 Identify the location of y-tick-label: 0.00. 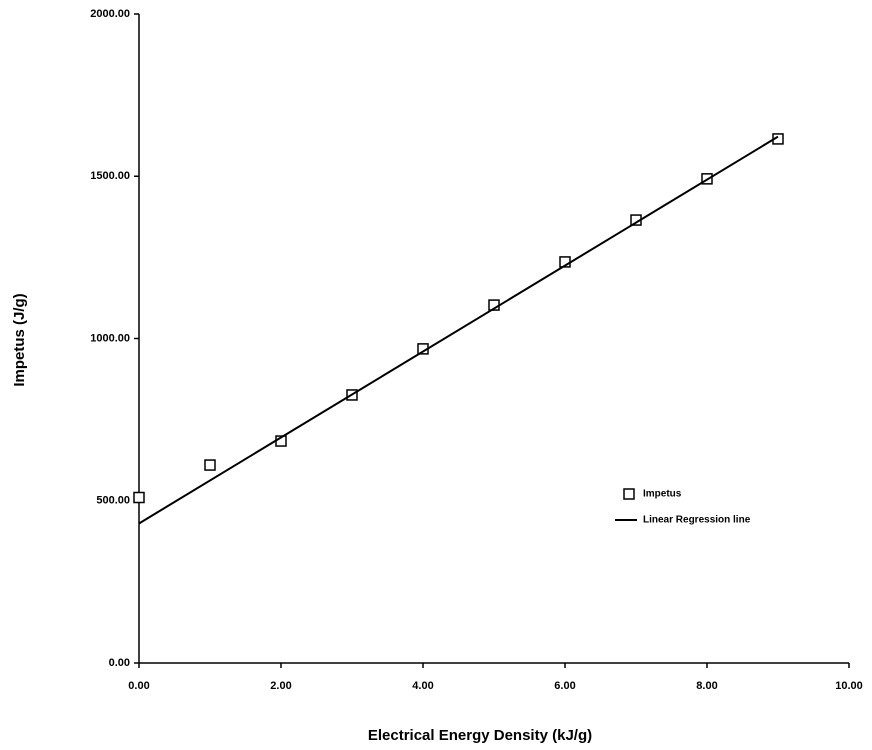
(119, 663).